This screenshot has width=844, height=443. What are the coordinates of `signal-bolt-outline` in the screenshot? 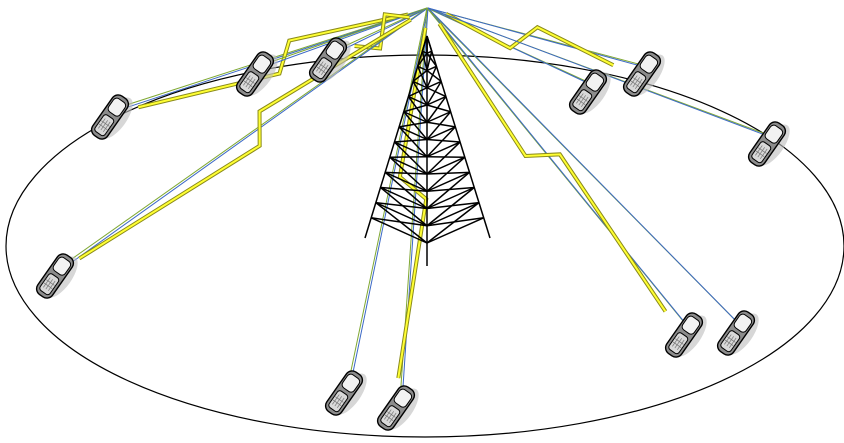 It's located at (530, 39).